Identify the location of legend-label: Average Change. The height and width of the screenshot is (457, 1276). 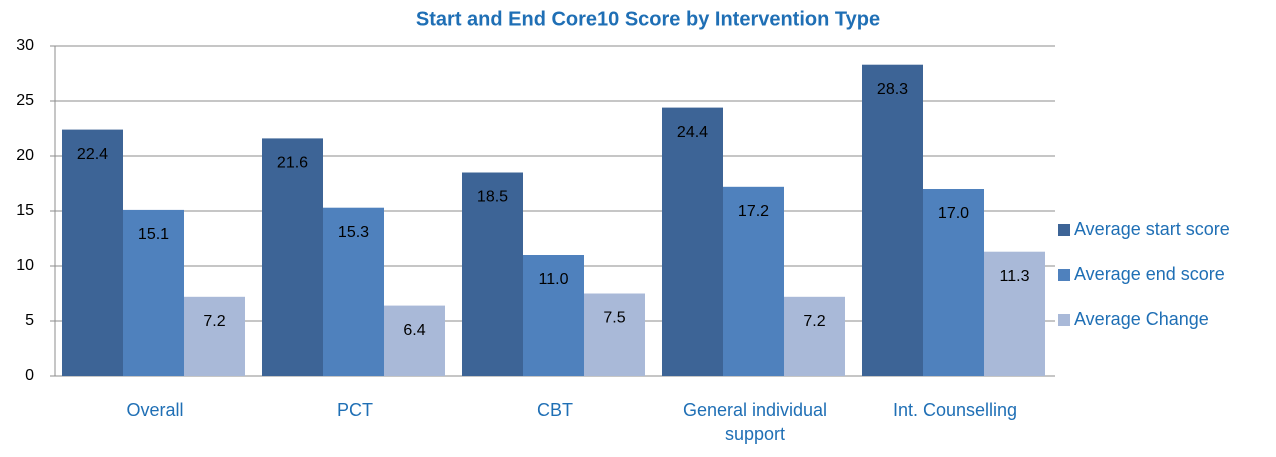
(1141, 319).